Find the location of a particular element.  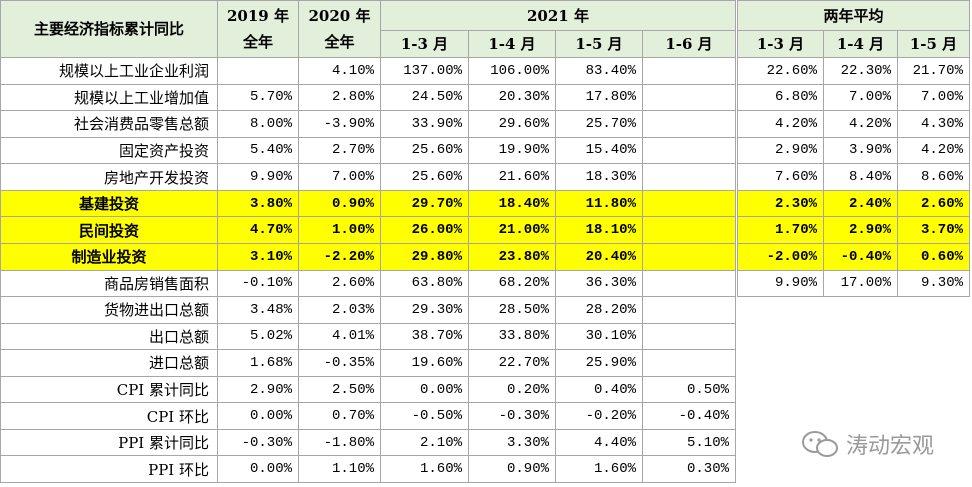

row-label: PPI 累计同比 is located at coordinates (109, 442).